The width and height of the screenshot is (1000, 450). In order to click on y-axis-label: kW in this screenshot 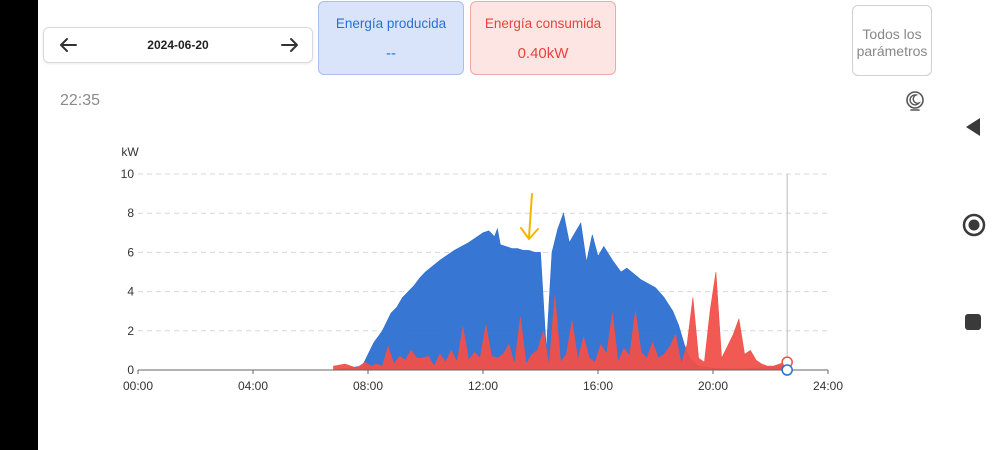, I will do `click(130, 152)`.